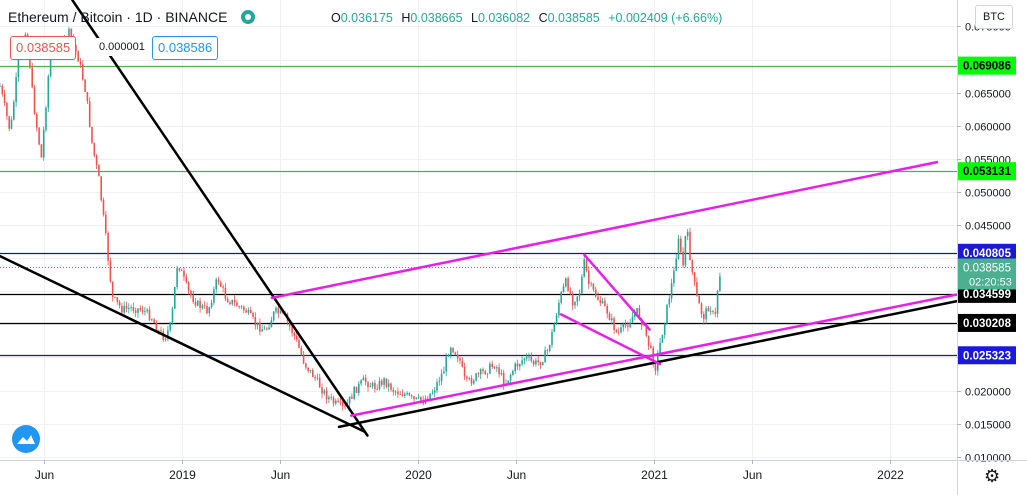 This screenshot has height=495, width=1027. What do you see at coordinates (185, 48) in the screenshot?
I see `buy-button: 0.038586` at bounding box center [185, 48].